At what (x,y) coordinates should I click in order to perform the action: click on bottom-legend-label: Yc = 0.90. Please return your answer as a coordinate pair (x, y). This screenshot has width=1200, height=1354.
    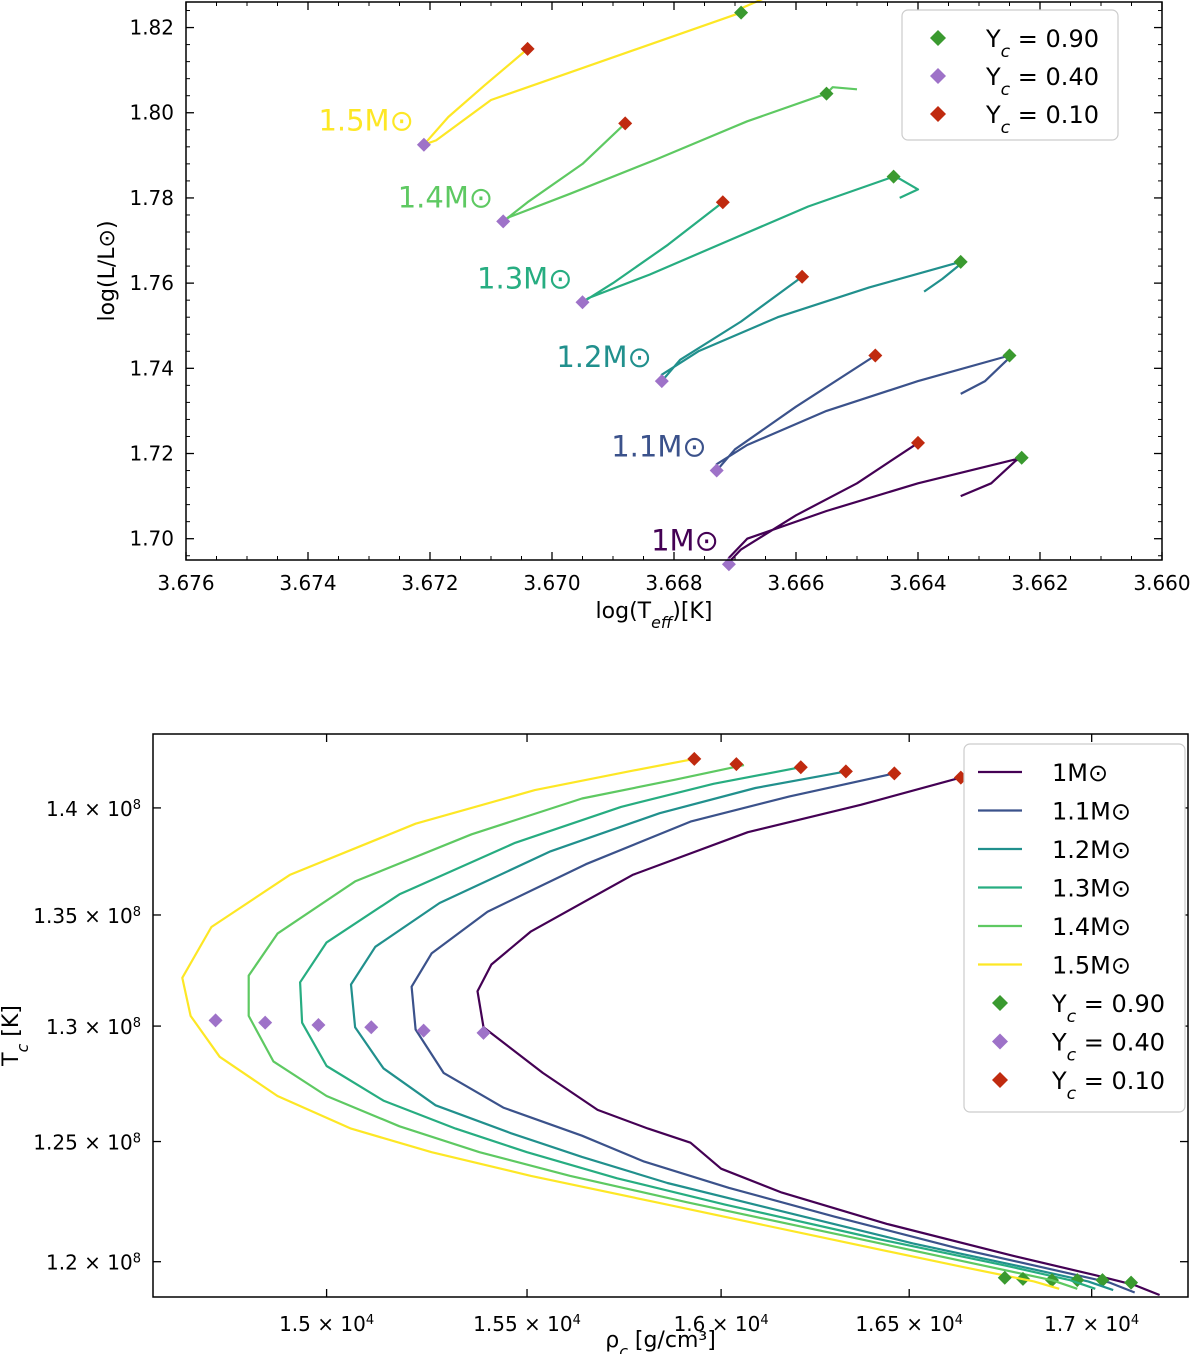
    Looking at the image, I should click on (1108, 1008).